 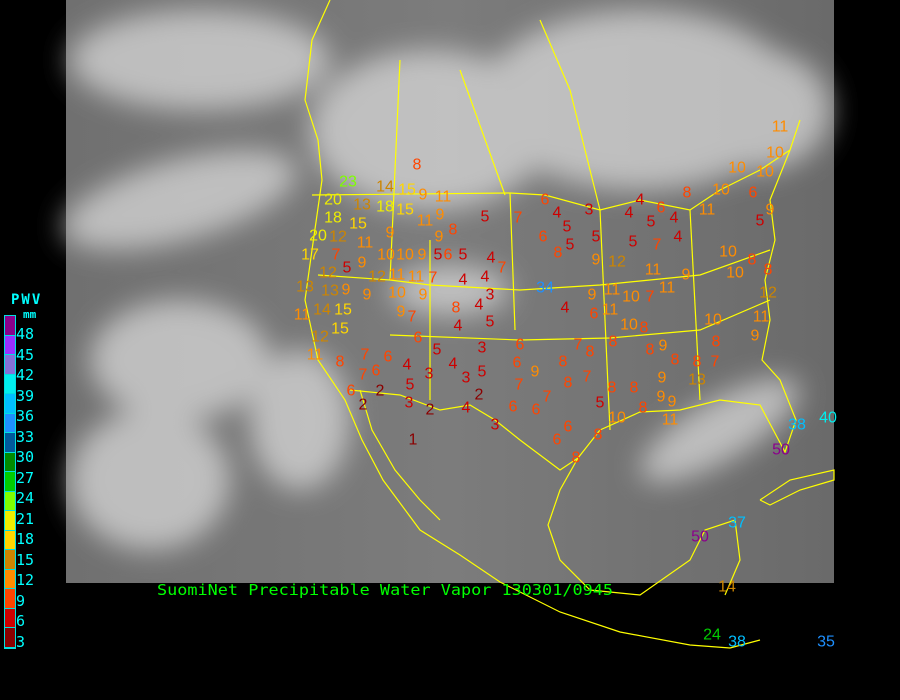 I want to click on baja-coastline, so click(x=400, y=455).